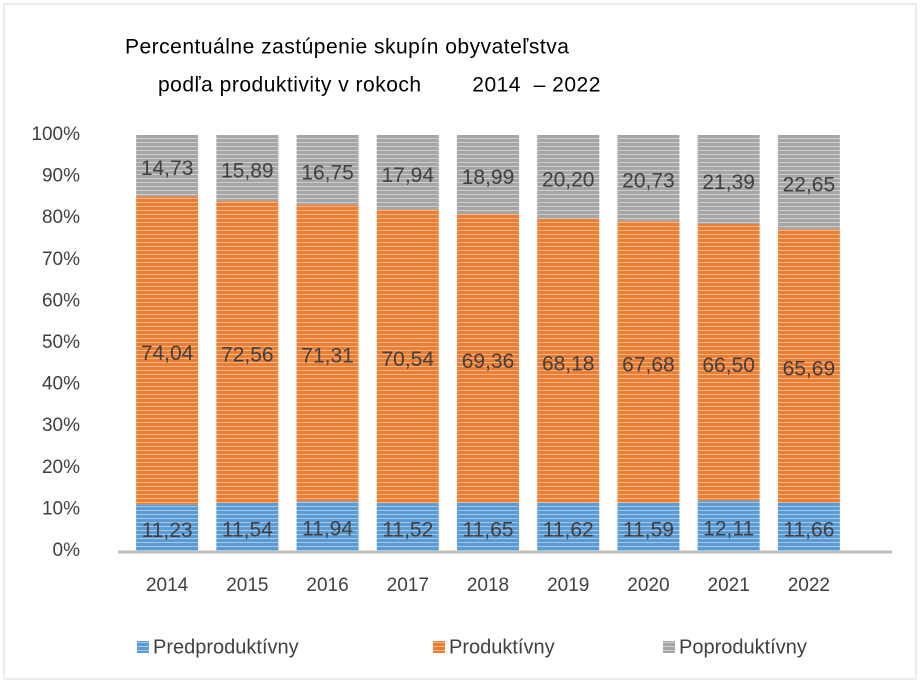 This screenshot has width=921, height=684. What do you see at coordinates (488, 529) in the screenshot?
I see `data-label: 11,65` at bounding box center [488, 529].